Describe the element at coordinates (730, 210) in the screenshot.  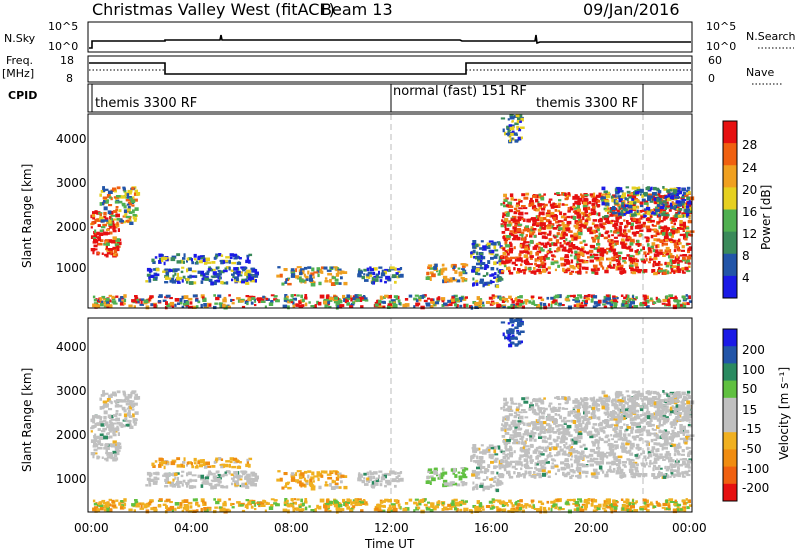
I see `power-colorbar-blocks` at that location.